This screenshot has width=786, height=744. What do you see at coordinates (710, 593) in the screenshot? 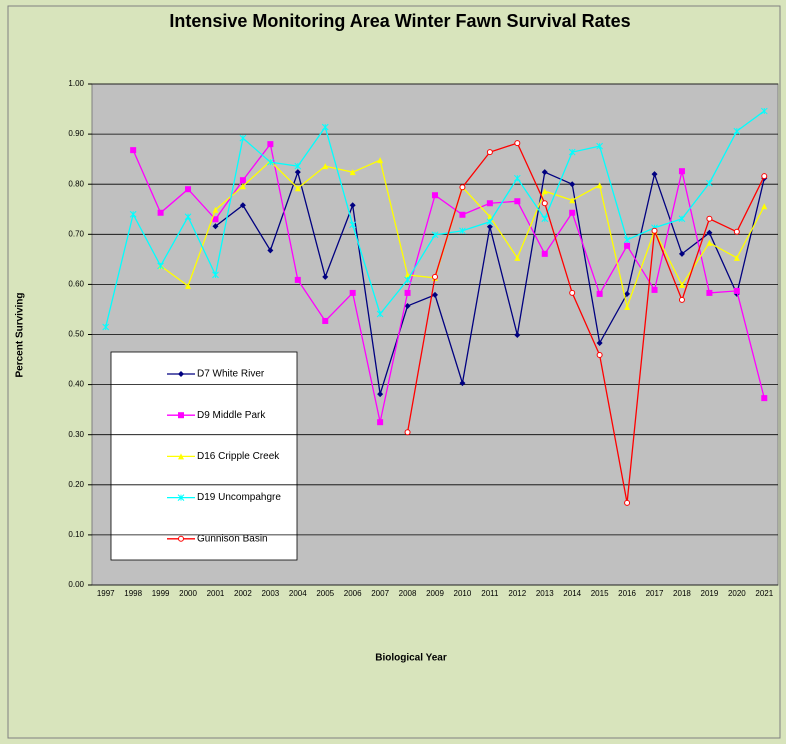
I see `x-tick-label: 2019` at bounding box center [710, 593].